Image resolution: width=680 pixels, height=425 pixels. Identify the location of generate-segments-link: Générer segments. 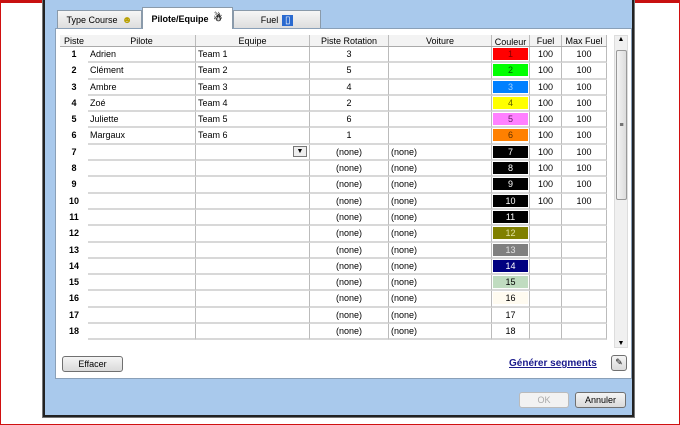
(553, 363).